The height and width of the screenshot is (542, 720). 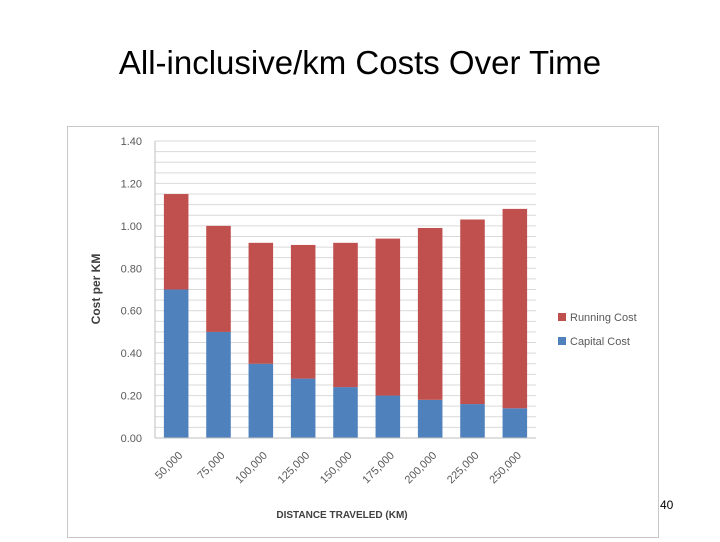 What do you see at coordinates (463, 468) in the screenshot?
I see `x-tick-label: 225,000` at bounding box center [463, 468].